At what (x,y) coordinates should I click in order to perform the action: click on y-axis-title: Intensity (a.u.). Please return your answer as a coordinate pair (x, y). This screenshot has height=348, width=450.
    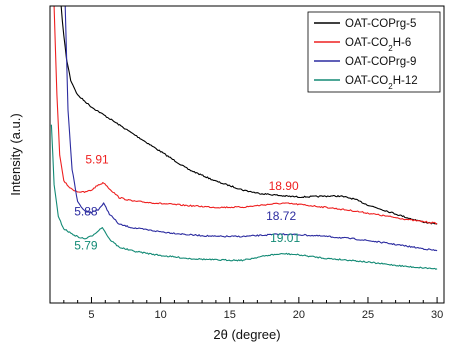
    Looking at the image, I should click on (15, 154).